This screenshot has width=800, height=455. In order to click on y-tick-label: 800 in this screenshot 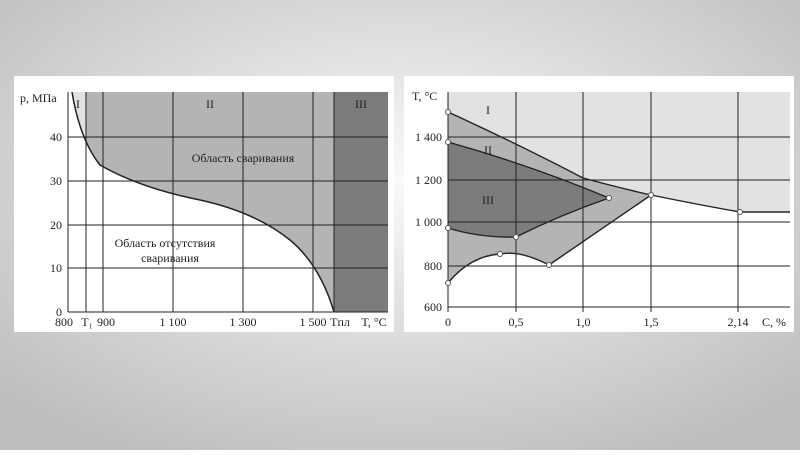, I will do `click(433, 266)`.